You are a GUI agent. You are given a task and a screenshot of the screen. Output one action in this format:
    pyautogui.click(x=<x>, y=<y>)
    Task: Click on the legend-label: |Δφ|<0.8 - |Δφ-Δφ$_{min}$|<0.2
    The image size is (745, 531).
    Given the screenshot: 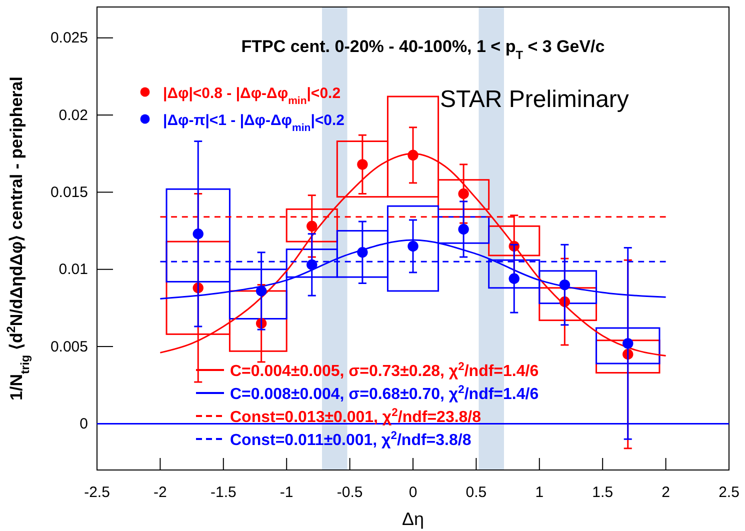 What is the action you would take?
    pyautogui.click(x=252, y=96)
    